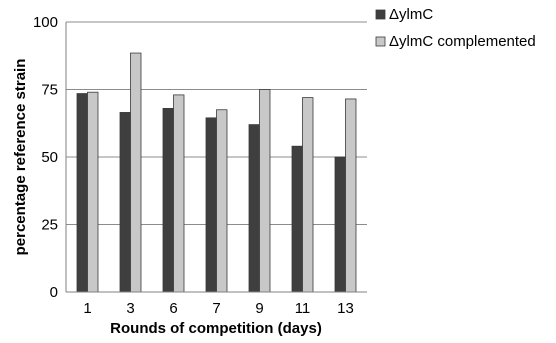 Image resolution: width=556 pixels, height=343 pixels. Describe the element at coordinates (259, 308) in the screenshot. I see `x-tick-label: 9` at that location.